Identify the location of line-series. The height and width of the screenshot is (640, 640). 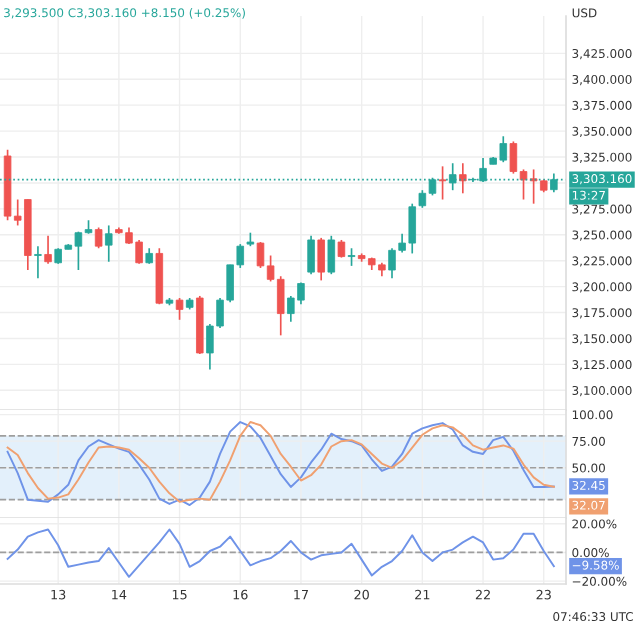
(280, 553).